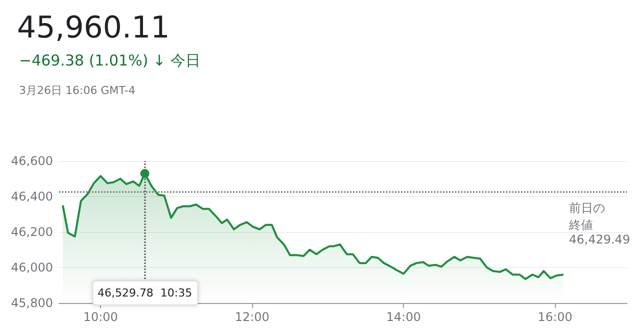 The width and height of the screenshot is (640, 336). What do you see at coordinates (31, 232) in the screenshot?
I see `y-tick-label: 46,200` at bounding box center [31, 232].